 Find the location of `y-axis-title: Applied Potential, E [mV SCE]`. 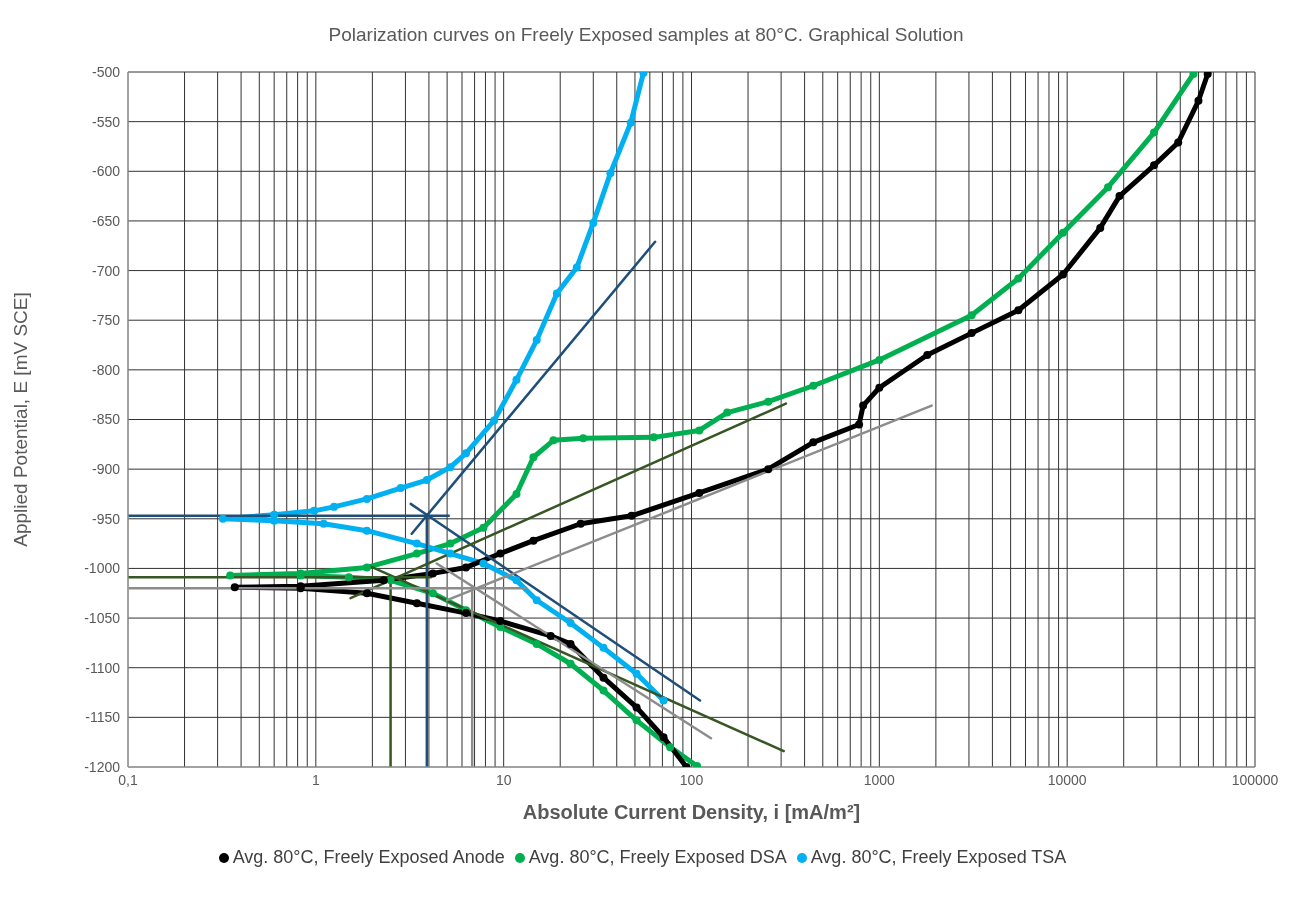

y-axis-title: Applied Potential, E [mV SCE] is located at coordinates (20, 419).